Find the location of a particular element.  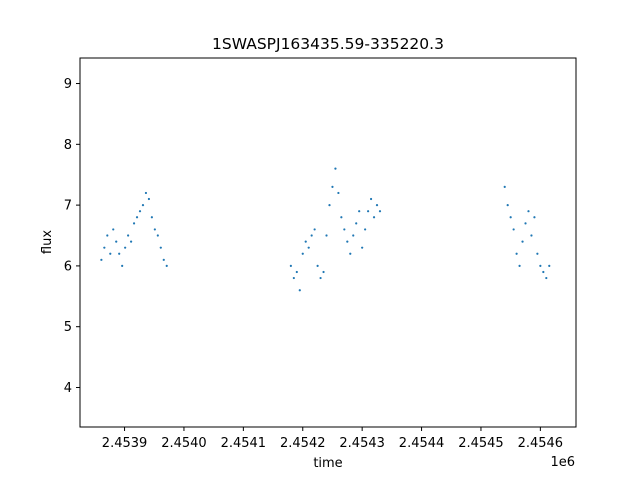

y-axis-label: flux is located at coordinates (47, 242).